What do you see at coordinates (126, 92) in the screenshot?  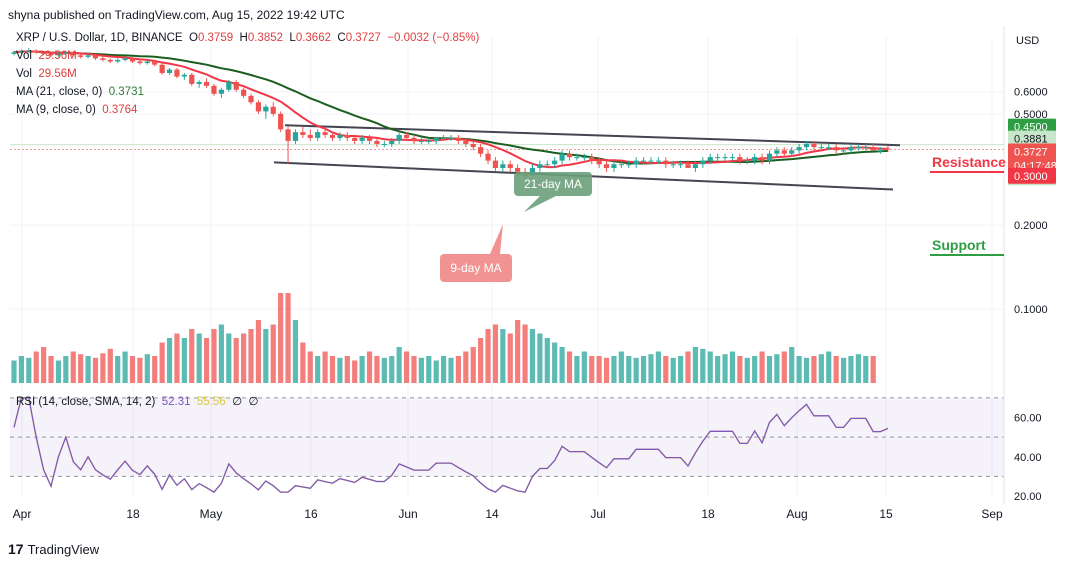 I see `ma21-value: 0.3731` at bounding box center [126, 92].